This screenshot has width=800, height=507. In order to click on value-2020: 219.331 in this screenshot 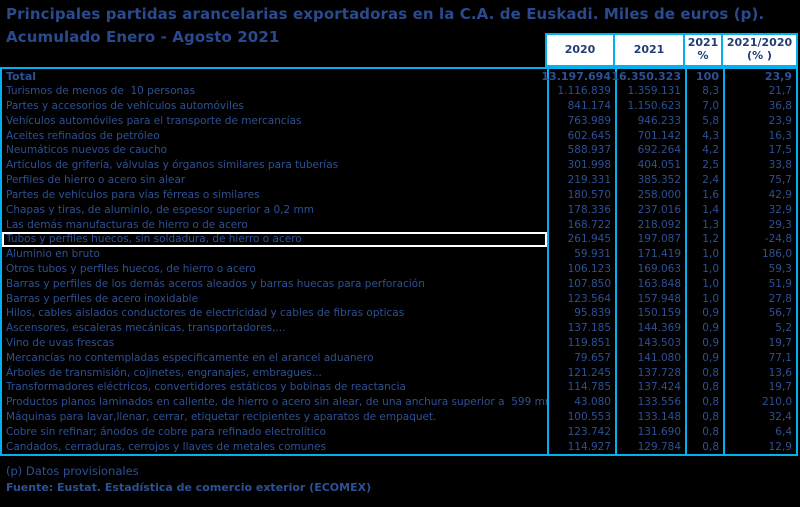, I will do `click(581, 180)`.